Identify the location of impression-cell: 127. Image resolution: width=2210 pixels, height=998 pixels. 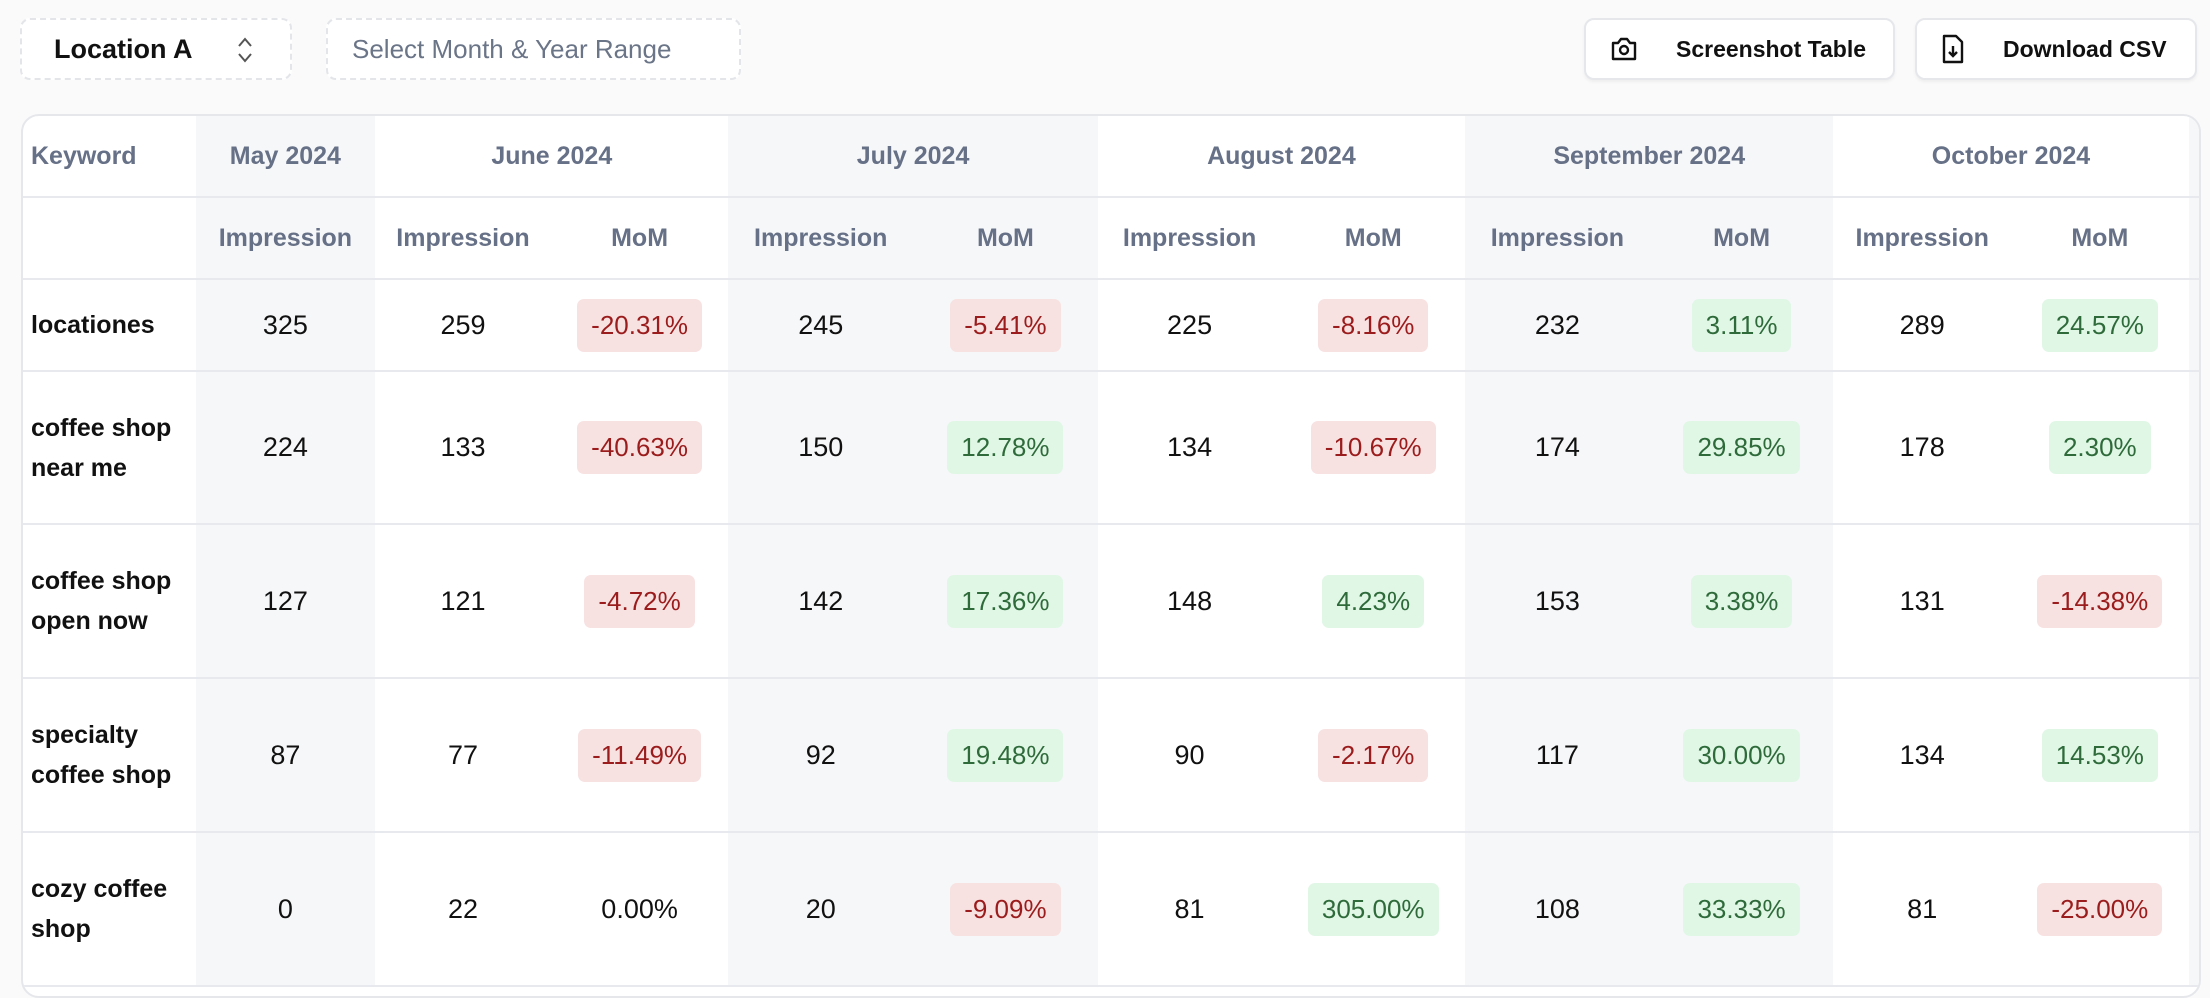
(285, 601).